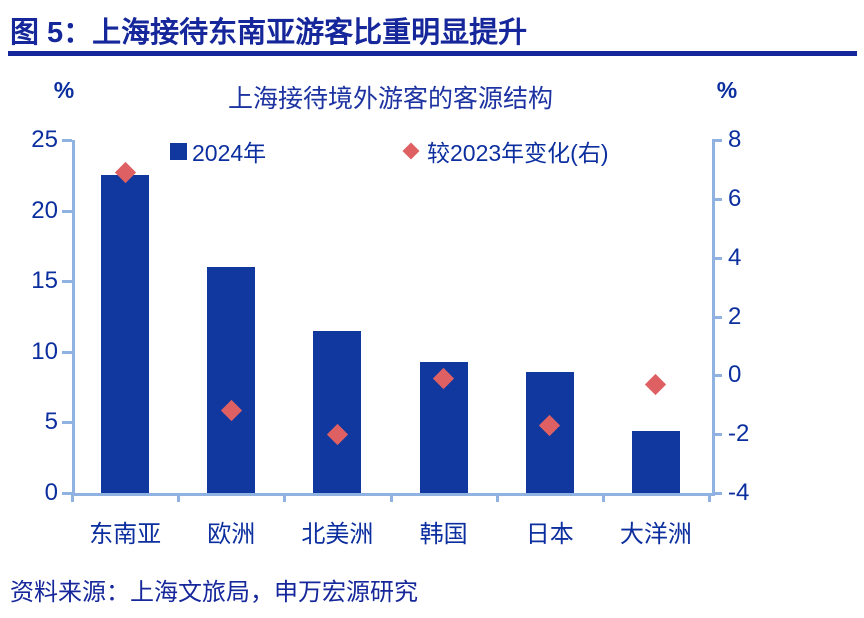  What do you see at coordinates (44, 139) in the screenshot?
I see `left-axis-tick-label: 25` at bounding box center [44, 139].